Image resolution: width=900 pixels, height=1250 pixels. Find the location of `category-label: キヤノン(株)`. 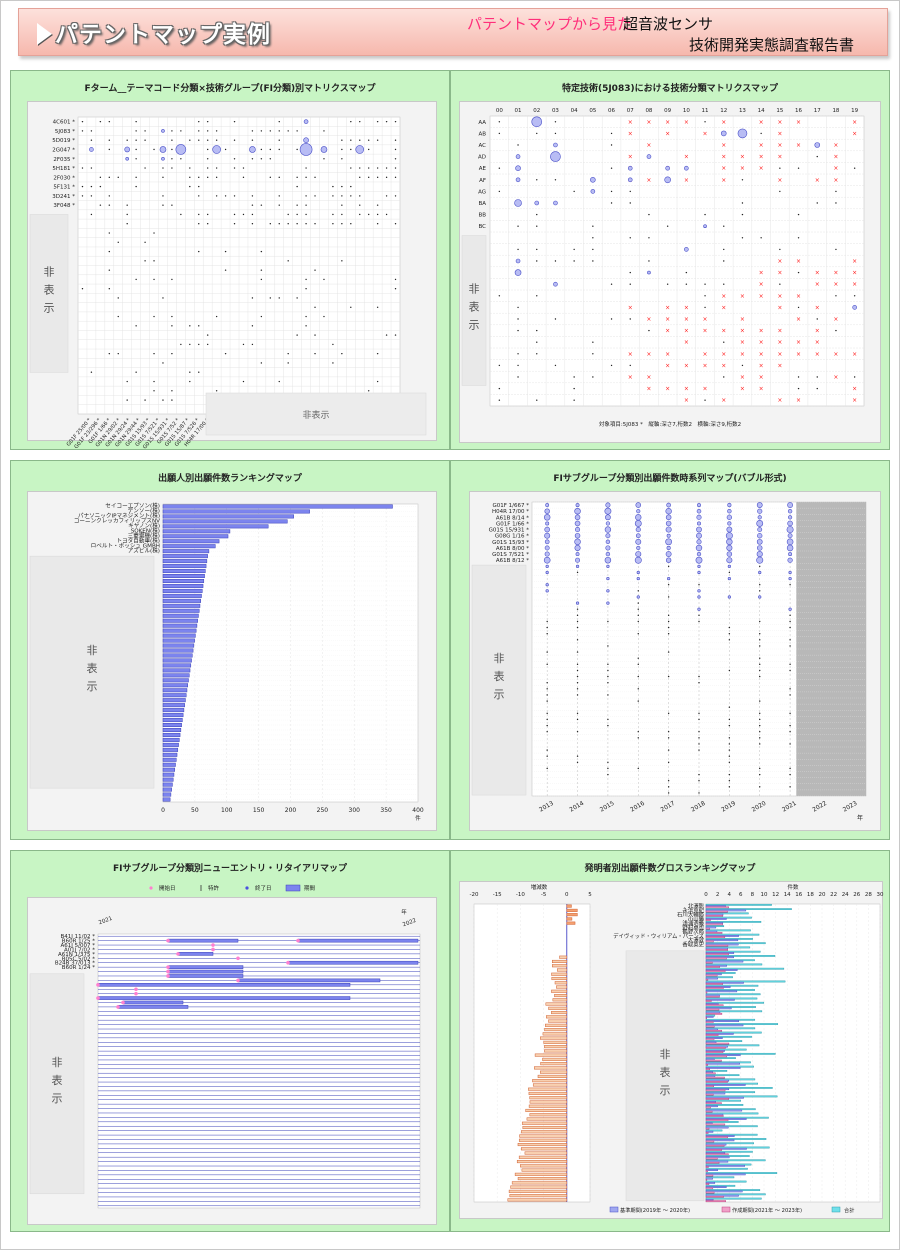

category-label: キヤノン(株) is located at coordinates (144, 526).